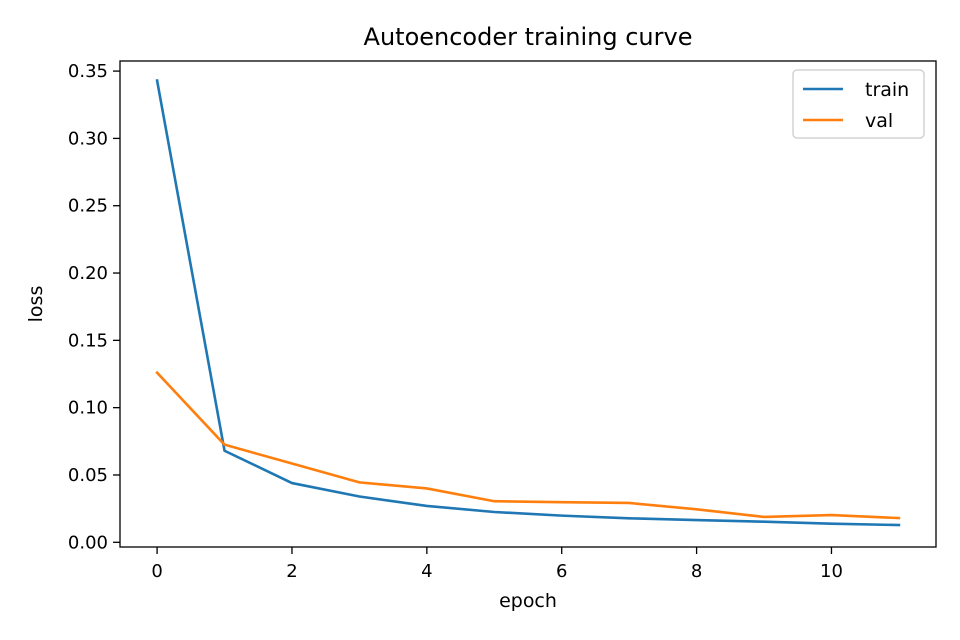 The width and height of the screenshot is (960, 640). I want to click on x-tick-label: 0, so click(156, 571).